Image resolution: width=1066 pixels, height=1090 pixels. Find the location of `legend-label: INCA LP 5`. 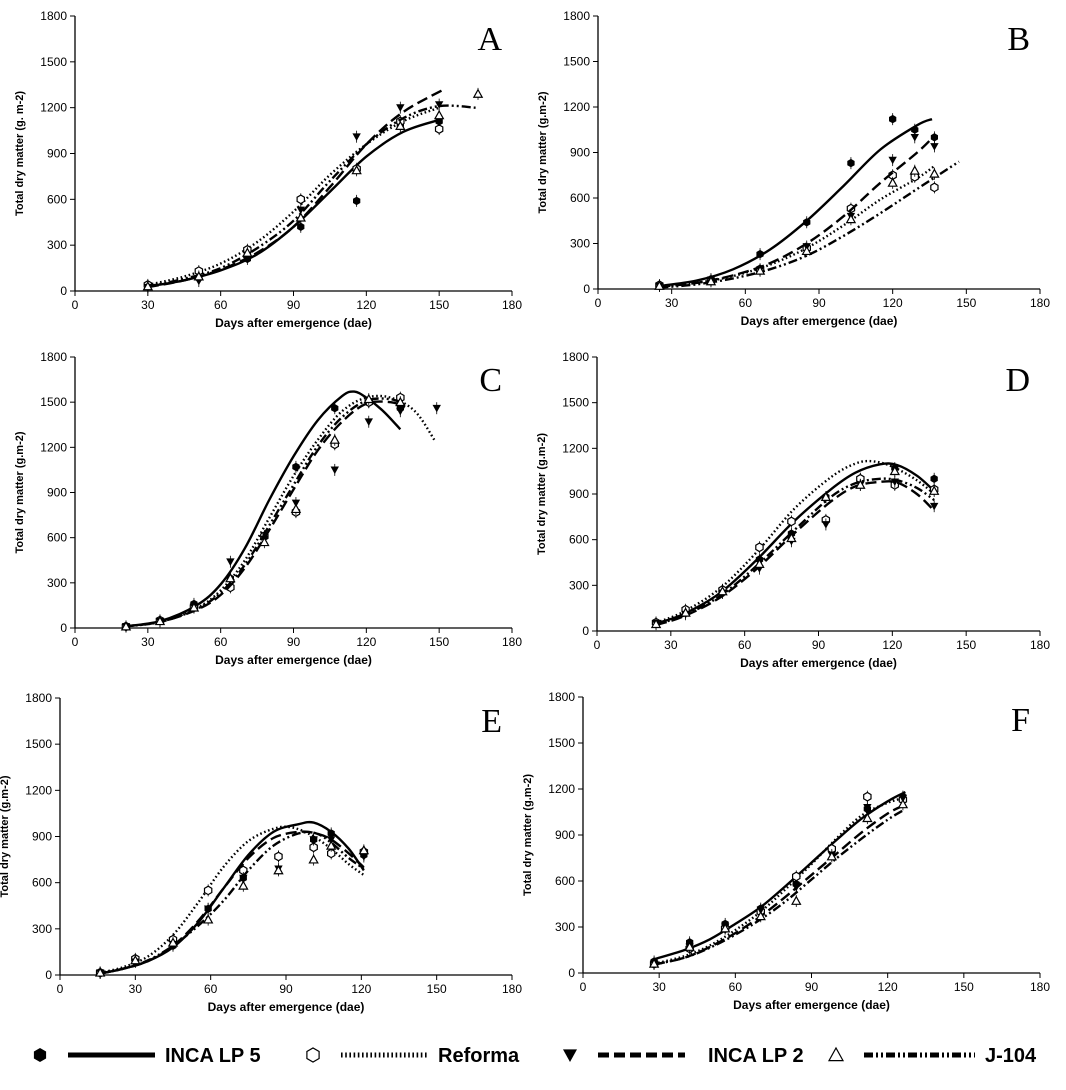

legend-label: INCA LP 5 is located at coordinates (213, 1056).